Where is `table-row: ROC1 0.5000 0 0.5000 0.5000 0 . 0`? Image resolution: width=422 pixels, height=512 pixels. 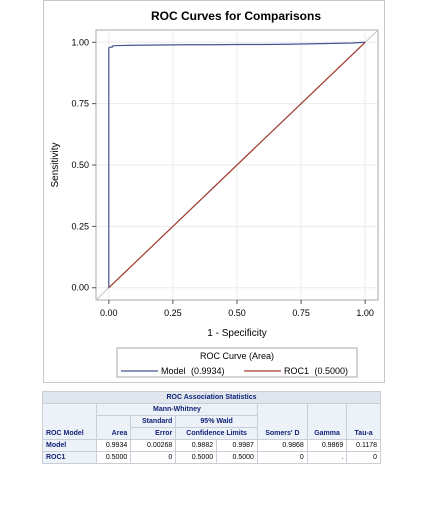 table-row: ROC1 0.5000 0 0.5000 0.5000 0 . 0 is located at coordinates (211, 457).